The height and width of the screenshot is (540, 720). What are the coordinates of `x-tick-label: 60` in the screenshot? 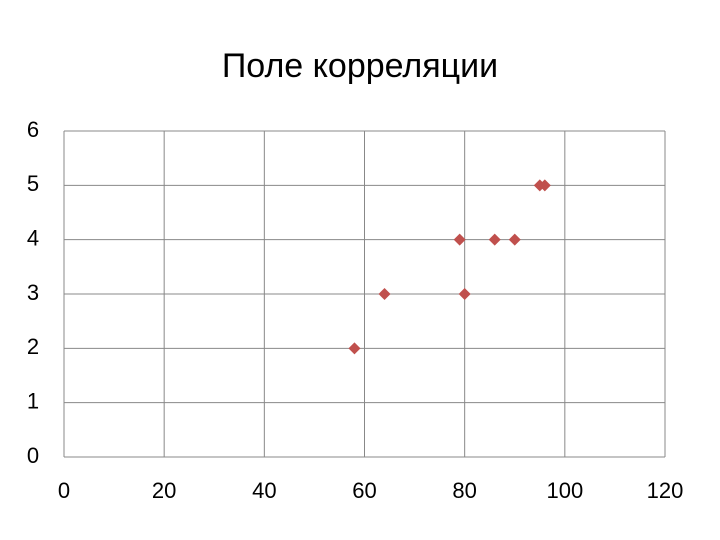 It's located at (364, 490).